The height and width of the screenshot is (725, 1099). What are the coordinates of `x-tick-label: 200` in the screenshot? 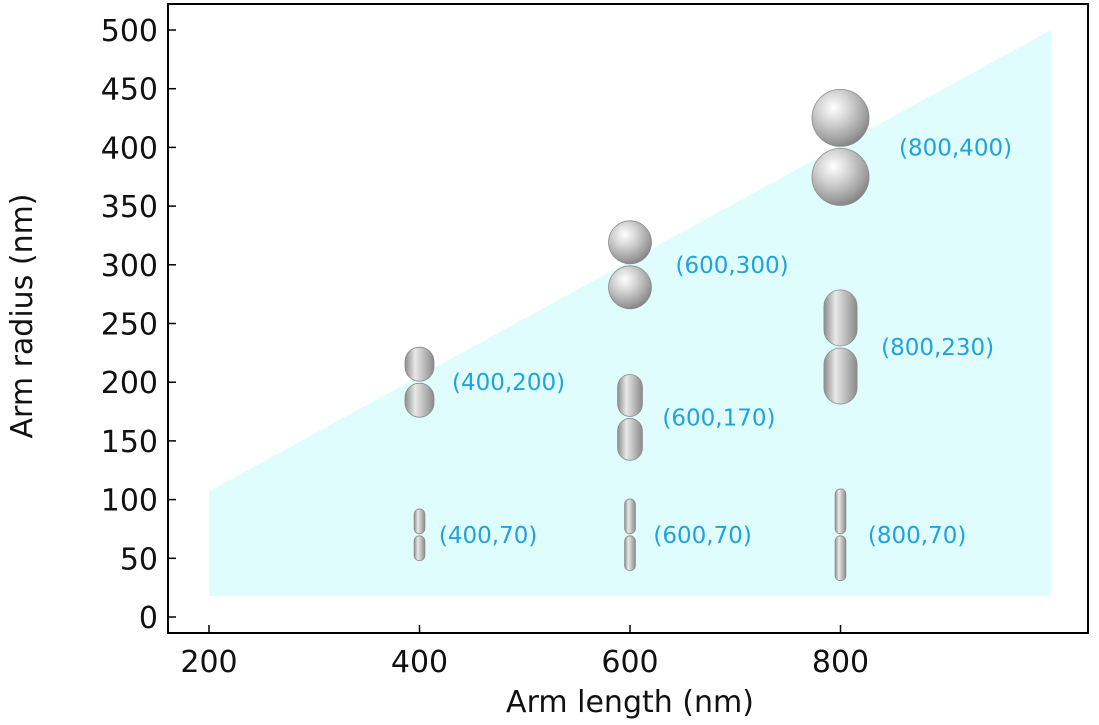 It's located at (208, 662).